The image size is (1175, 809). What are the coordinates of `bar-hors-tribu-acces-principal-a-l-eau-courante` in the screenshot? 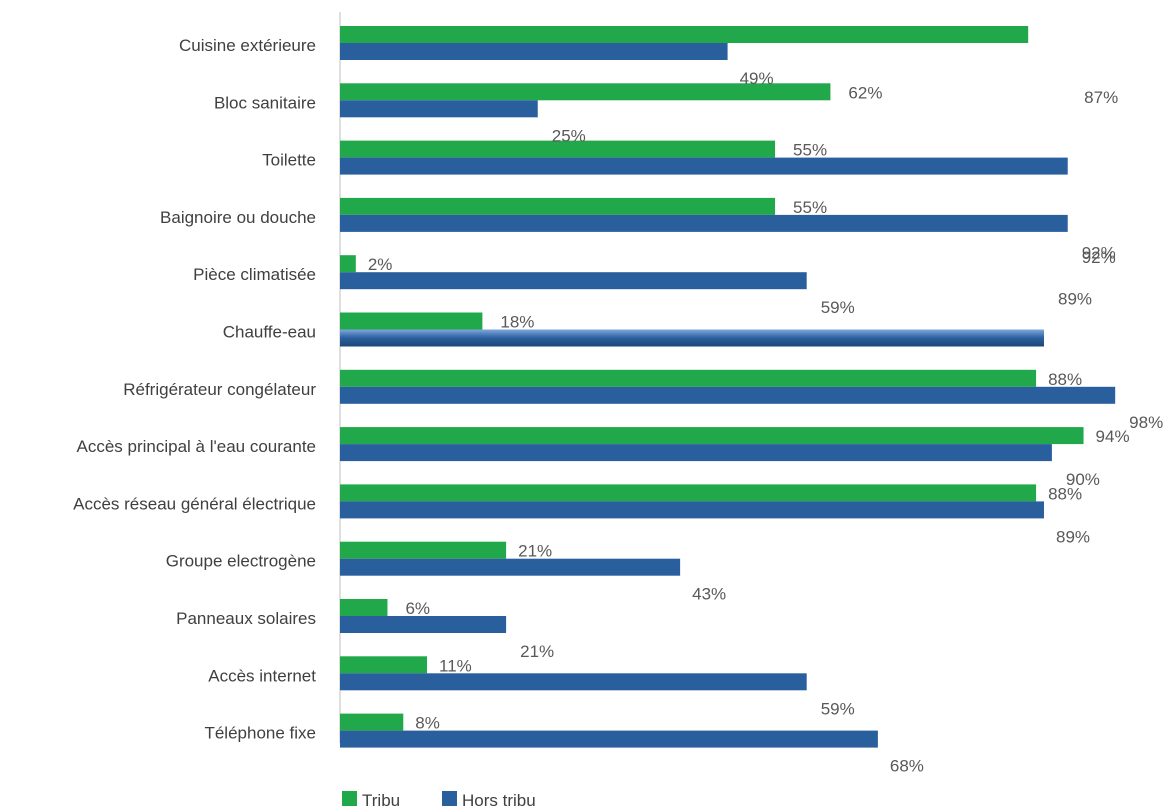 It's located at (696, 453).